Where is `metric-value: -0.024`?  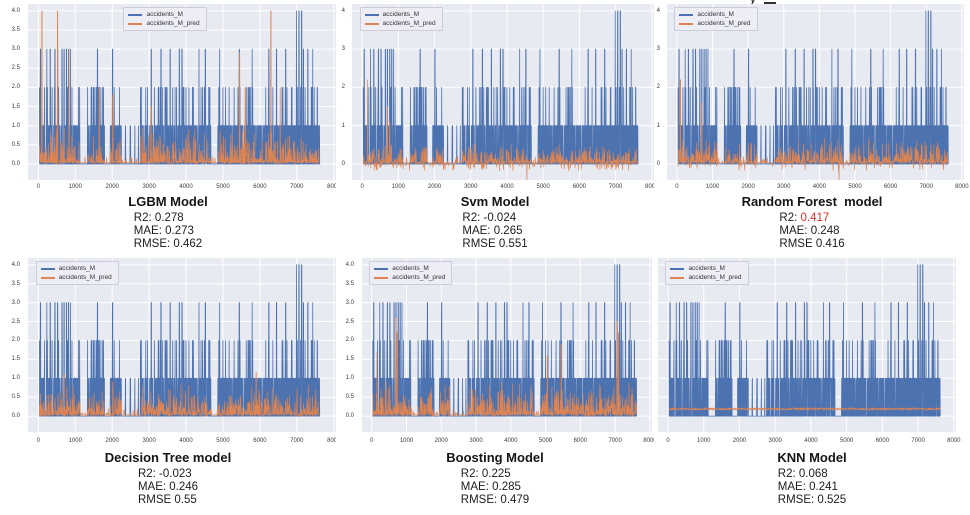 metric-value: -0.024 is located at coordinates (500, 218).